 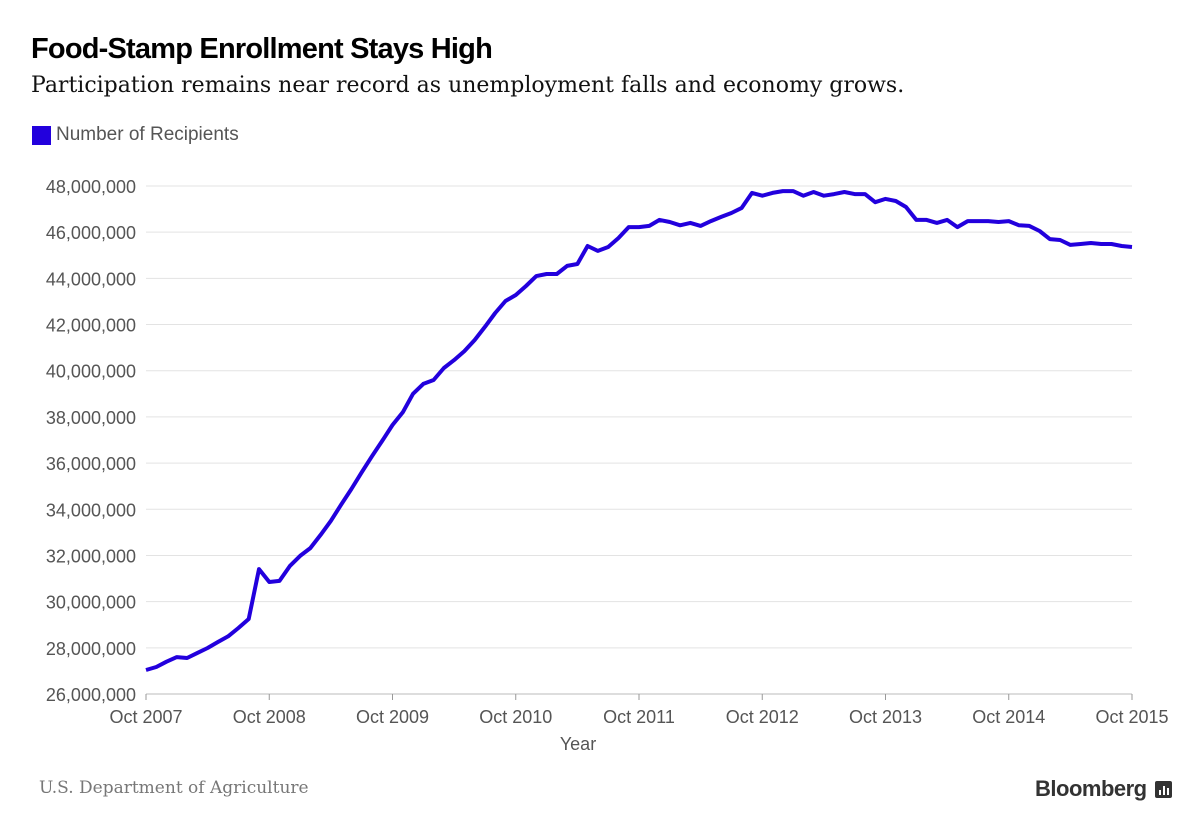 What do you see at coordinates (91, 372) in the screenshot?
I see `y-tick-label: 40,000,000` at bounding box center [91, 372].